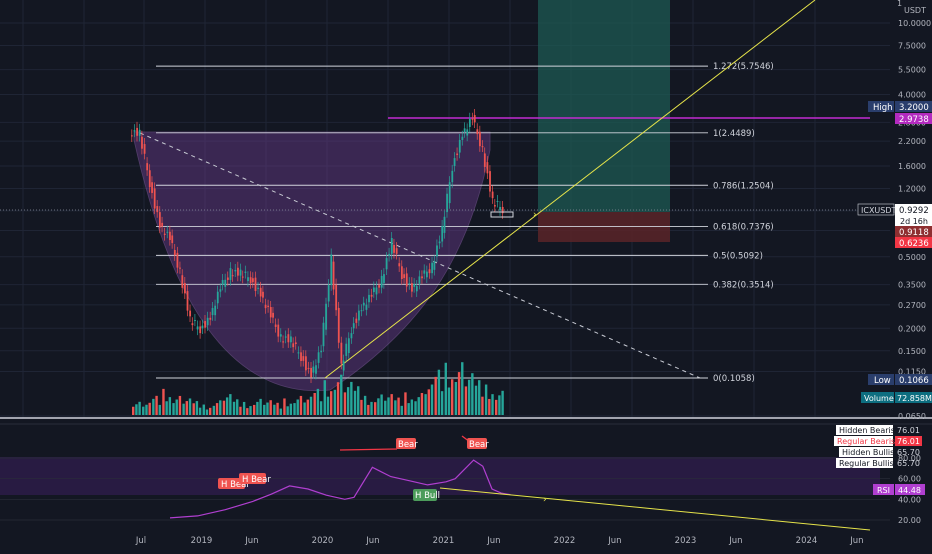 The height and width of the screenshot is (554, 932). Describe the element at coordinates (909, 499) in the screenshot. I see `rsi-tick-label: 40.00` at that location.